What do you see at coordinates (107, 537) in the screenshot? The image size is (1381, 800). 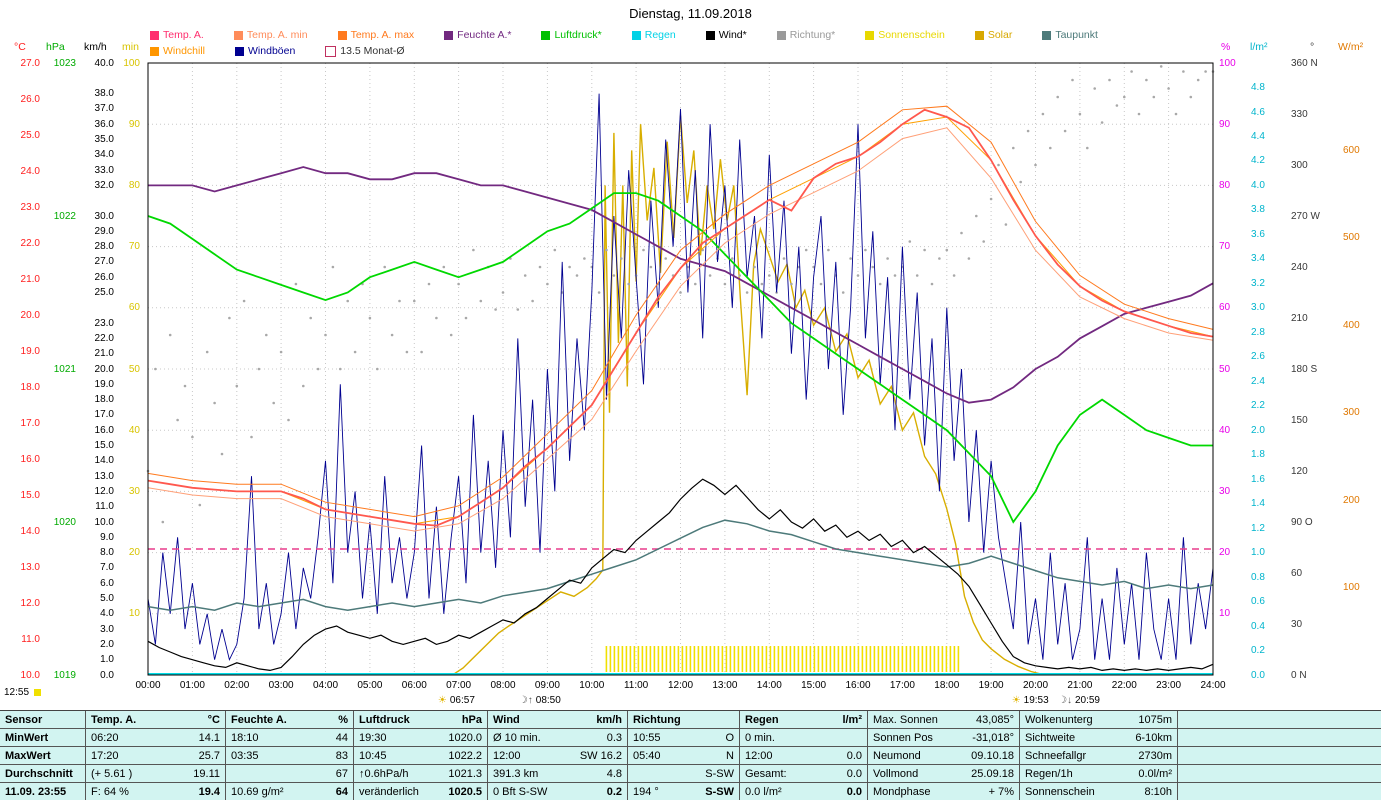 I see `axis-label: 9.0` at bounding box center [107, 537].